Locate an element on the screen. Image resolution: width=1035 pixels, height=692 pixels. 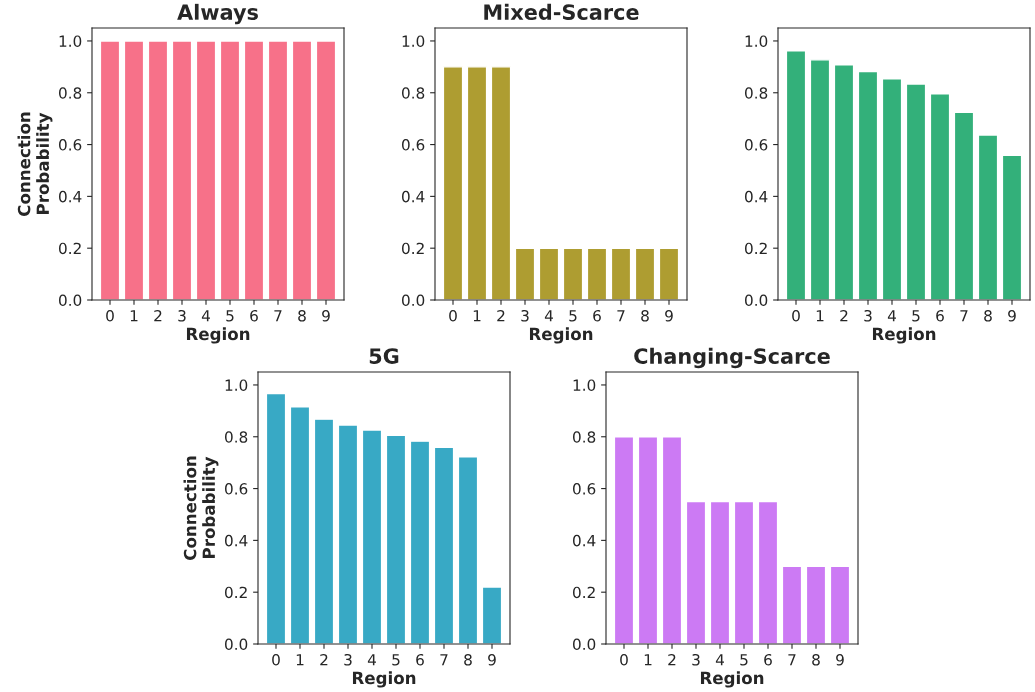
chart-title: 5G is located at coordinates (384, 356).